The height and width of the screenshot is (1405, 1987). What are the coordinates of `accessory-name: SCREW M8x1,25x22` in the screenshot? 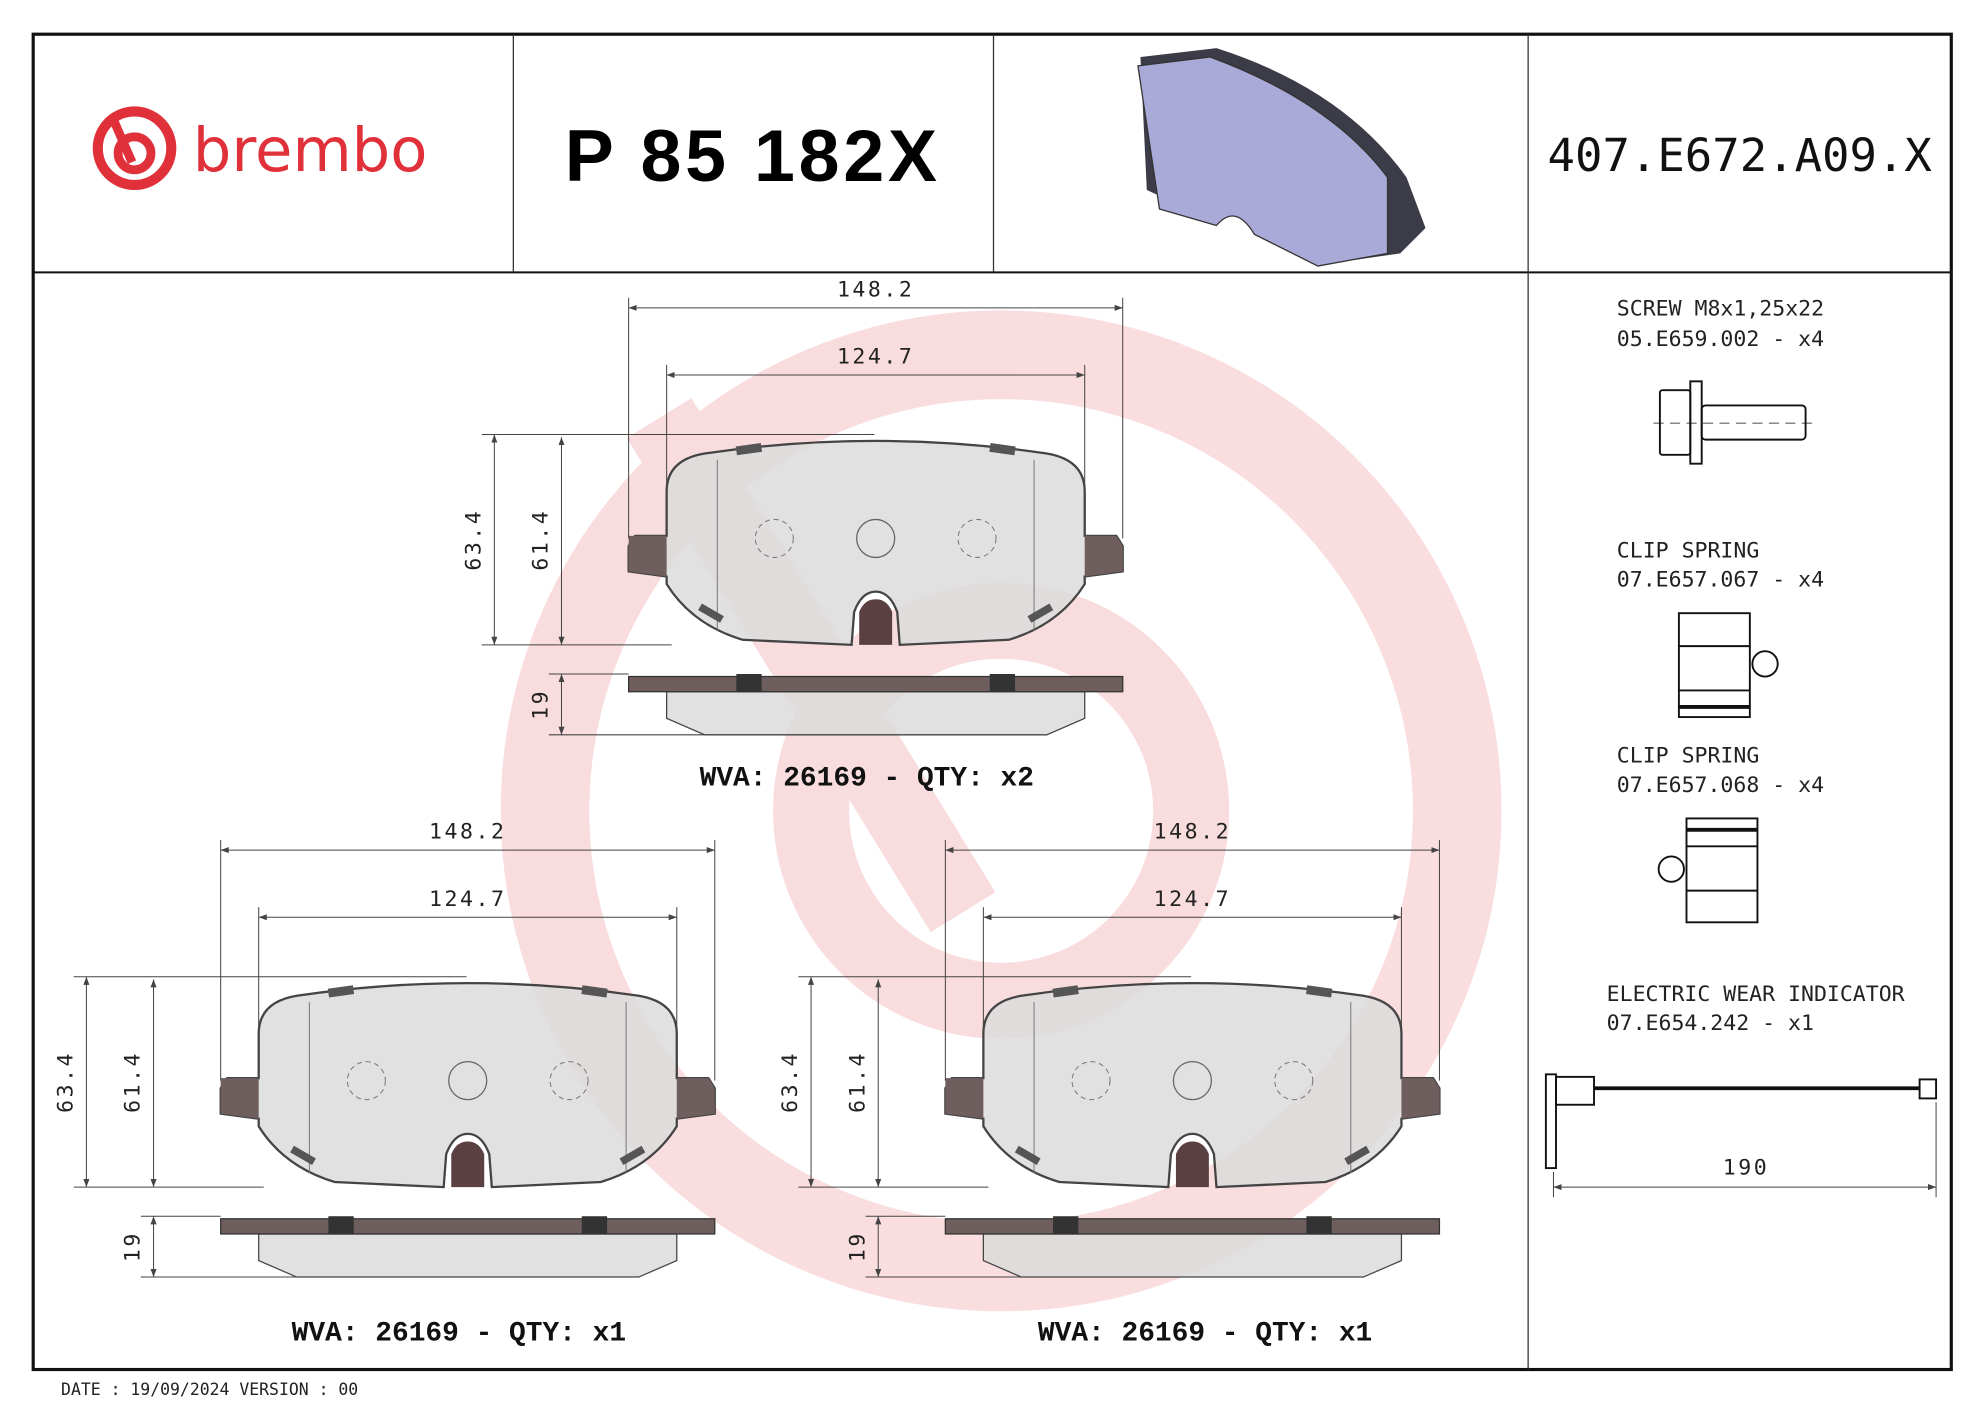 It's located at (1720, 308).